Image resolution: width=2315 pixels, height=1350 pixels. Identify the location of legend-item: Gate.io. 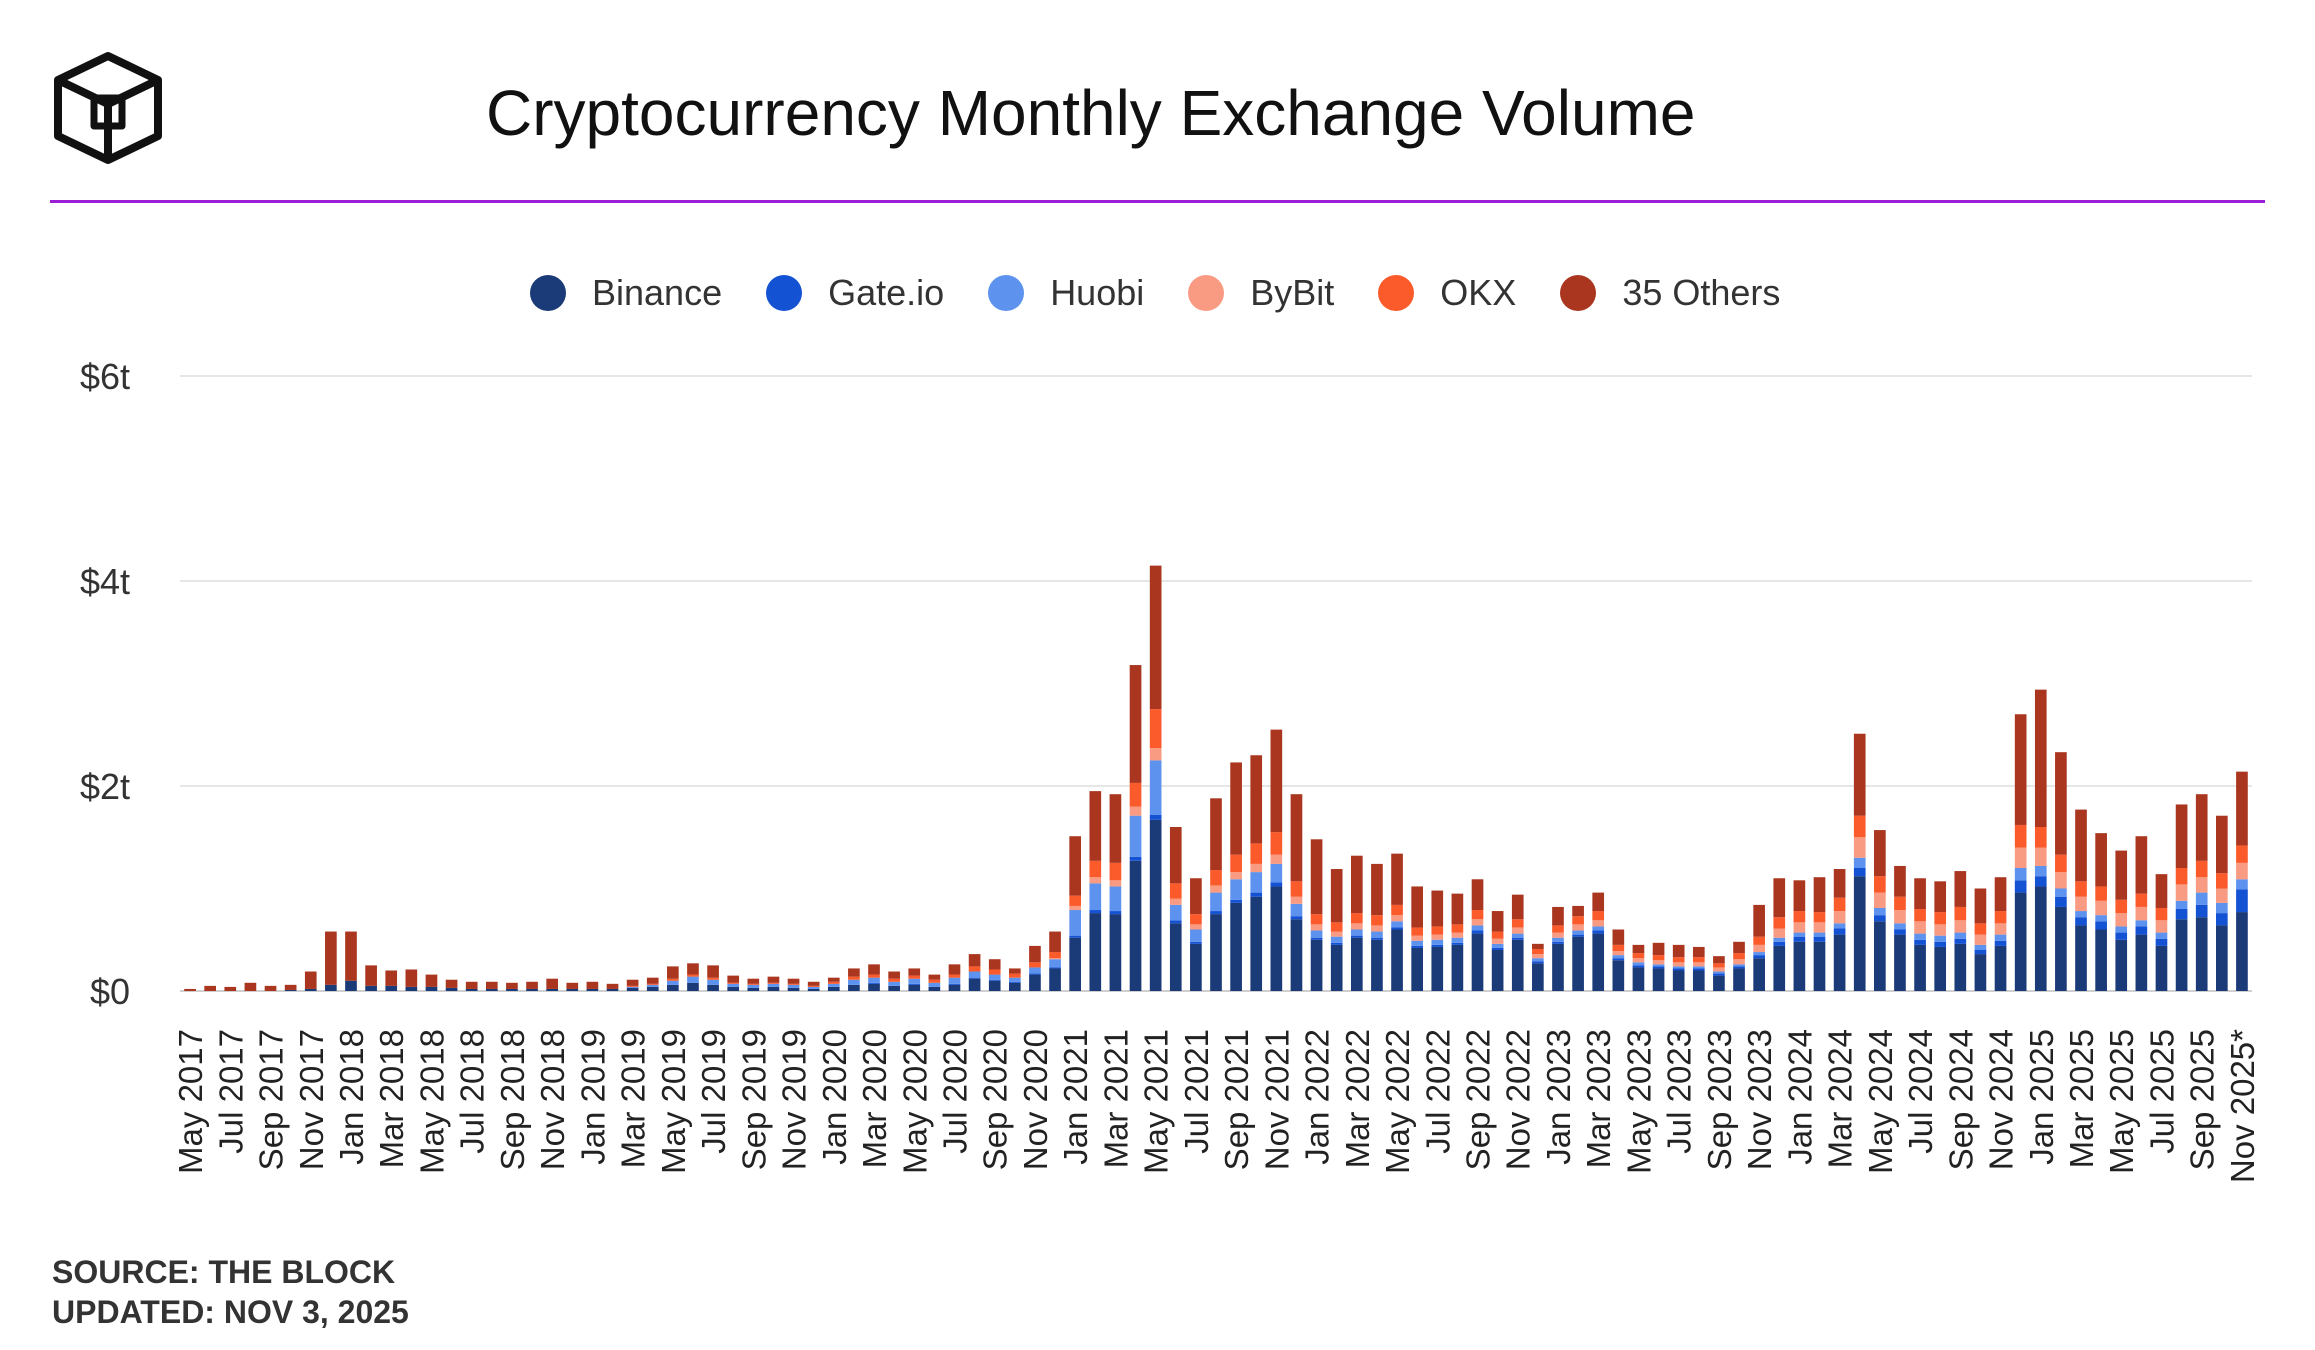
(855, 293).